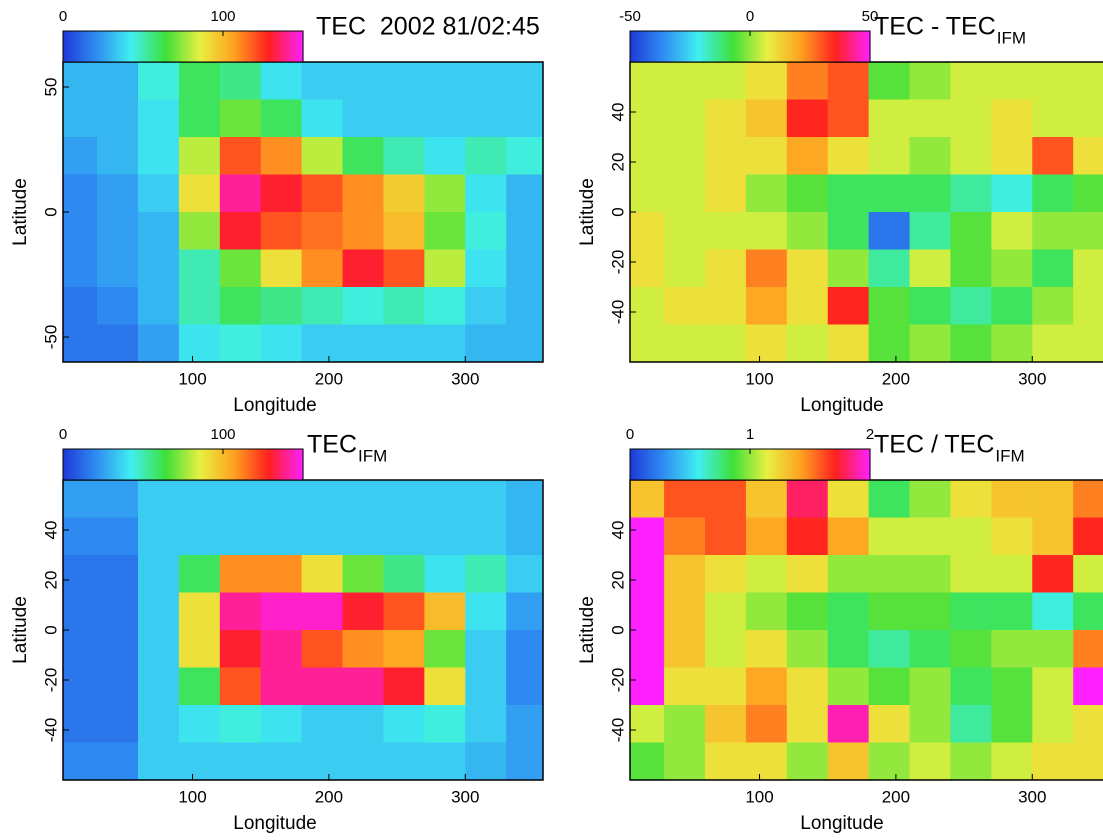  What do you see at coordinates (896, 796) in the screenshot?
I see `x-tick-label: 200` at bounding box center [896, 796].